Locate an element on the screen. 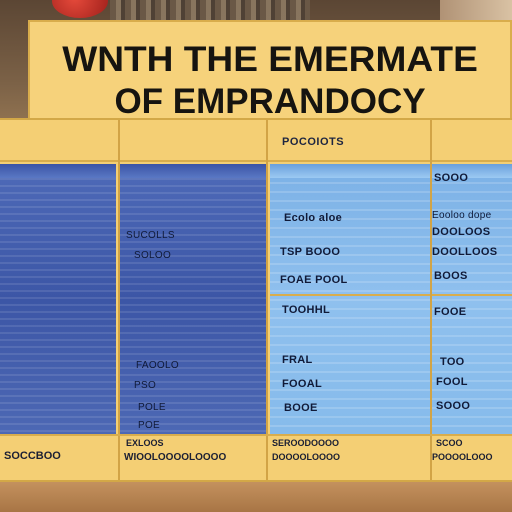 The width and height of the screenshot is (512, 512). cell: DOOLOOS is located at coordinates (461, 232).